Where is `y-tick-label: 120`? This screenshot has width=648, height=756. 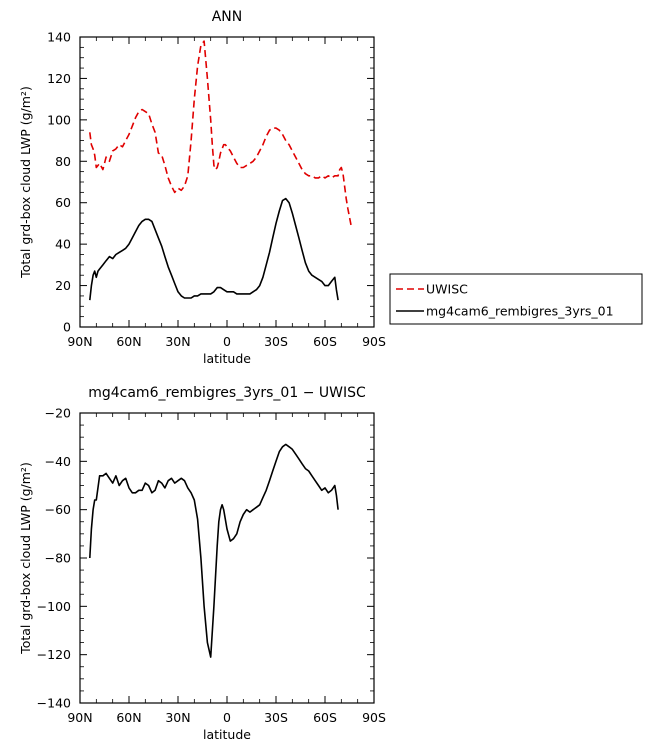 y-tick-label: 120 is located at coordinates (59, 78).